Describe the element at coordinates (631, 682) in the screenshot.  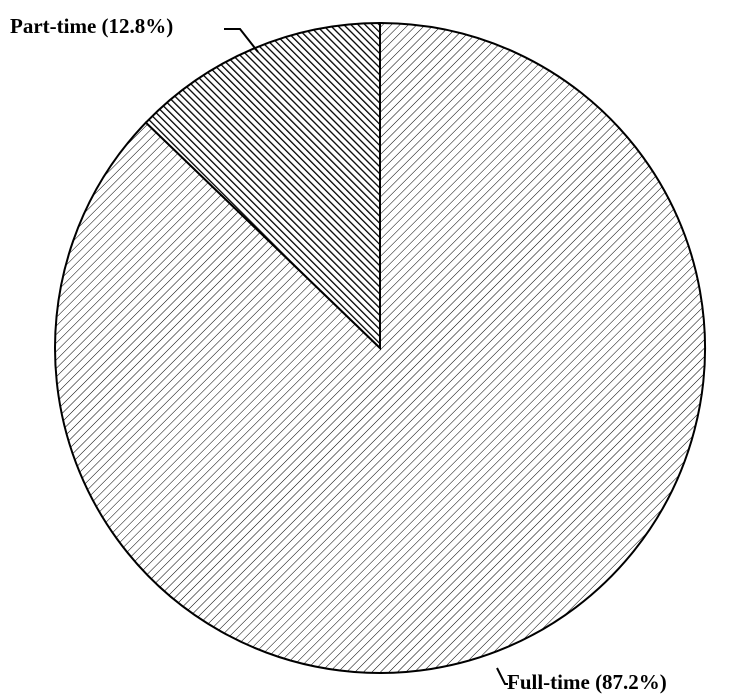
I see `value-label: (87.2%)` at that location.